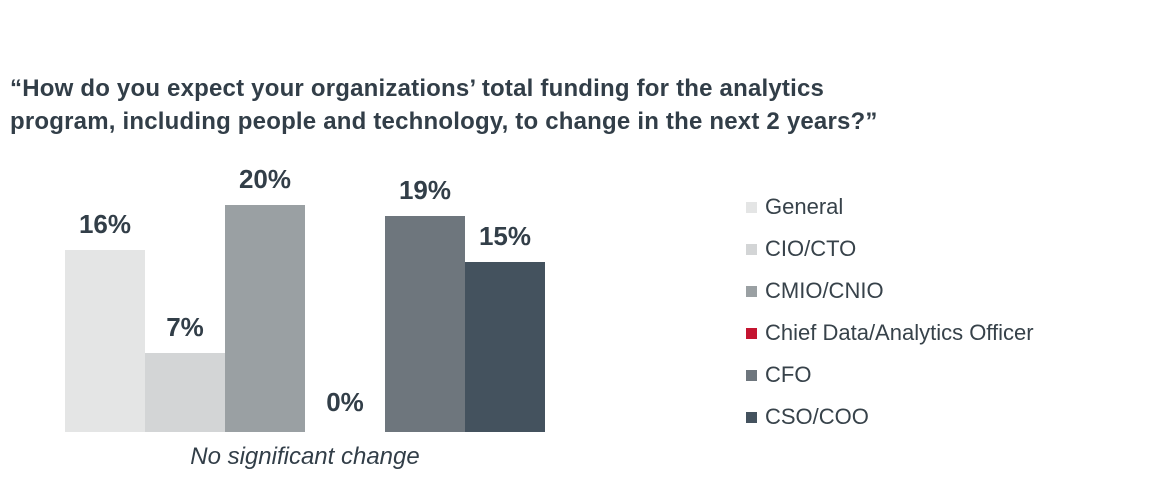 This screenshot has width=1152, height=500. Describe the element at coordinates (105, 224) in the screenshot. I see `bar-value-label: 16%` at that location.